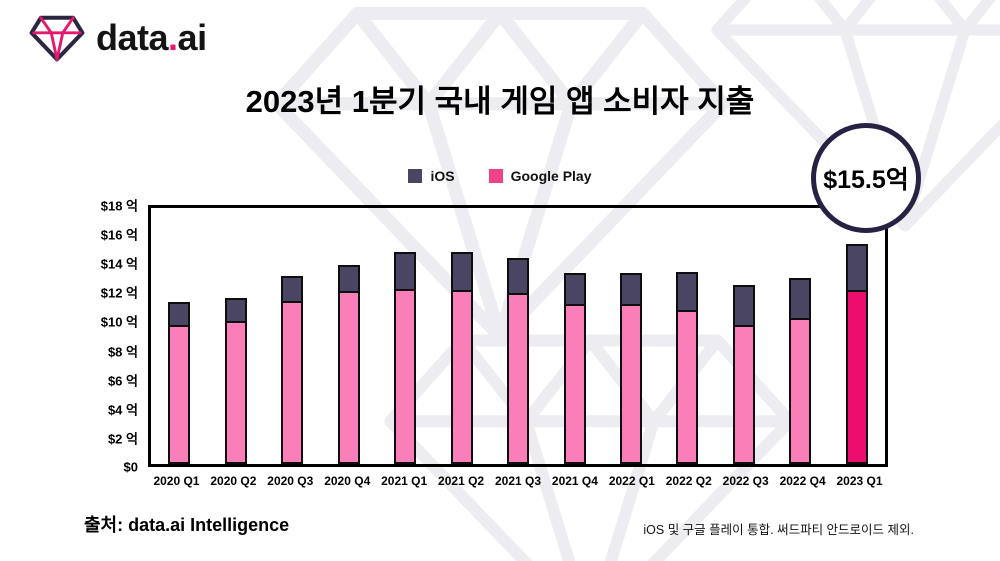  I want to click on dataai-logo: data.ai, so click(117, 38).